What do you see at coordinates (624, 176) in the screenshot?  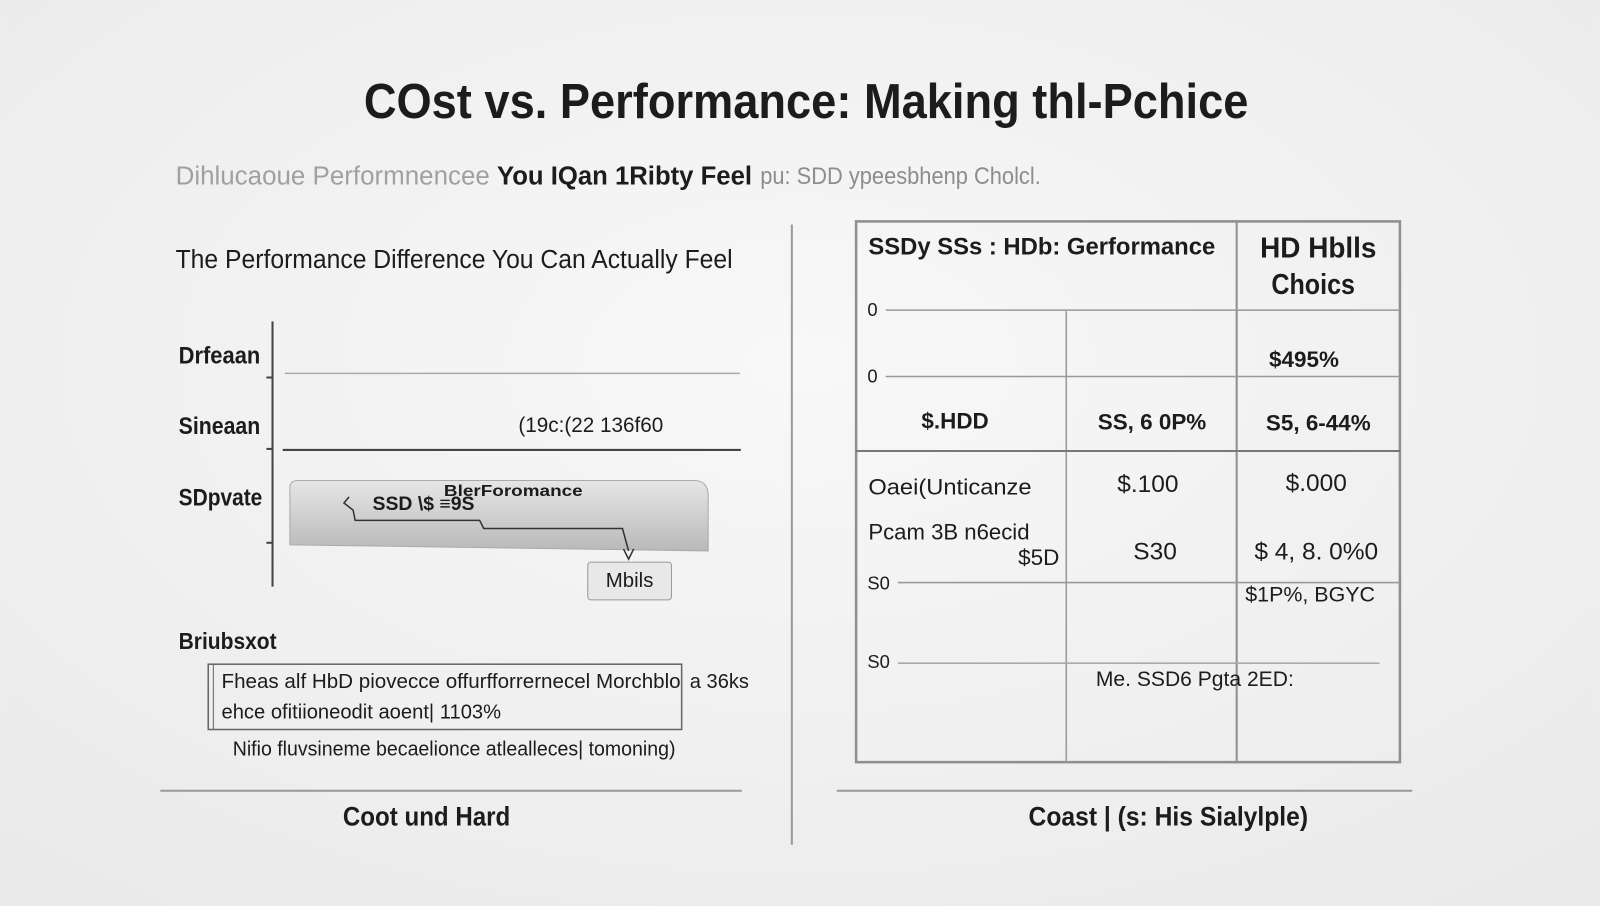 I see `subtitle-part: You IQan 1Ribty Feel` at bounding box center [624, 176].